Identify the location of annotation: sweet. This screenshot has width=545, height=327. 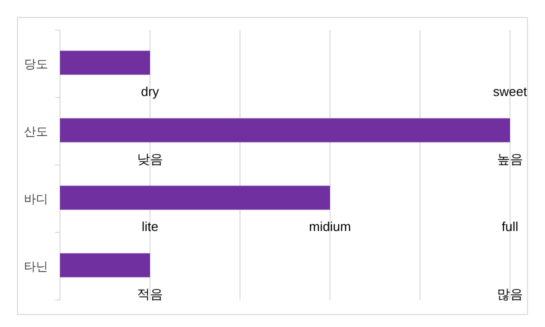
(510, 91).